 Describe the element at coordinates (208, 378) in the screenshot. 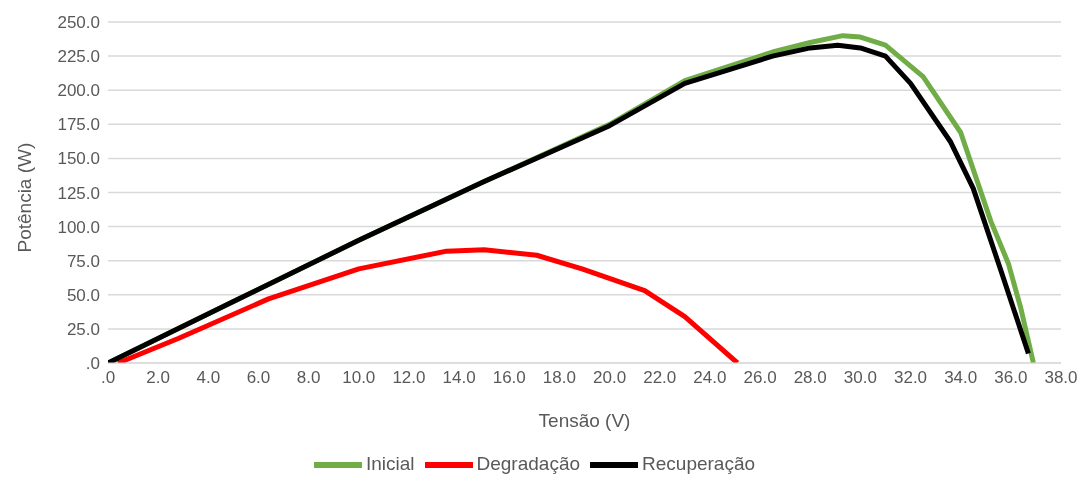

I see `x-tick-label: 4.0` at that location.